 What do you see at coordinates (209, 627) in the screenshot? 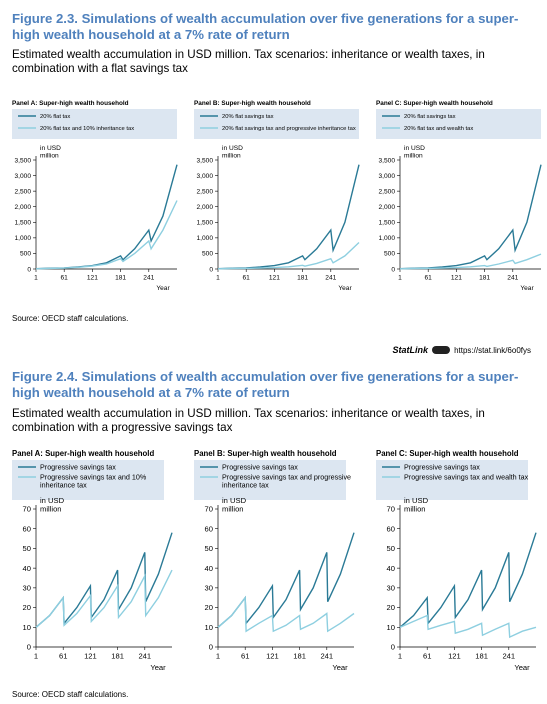
I see `y-tick-label: 10` at bounding box center [209, 627].